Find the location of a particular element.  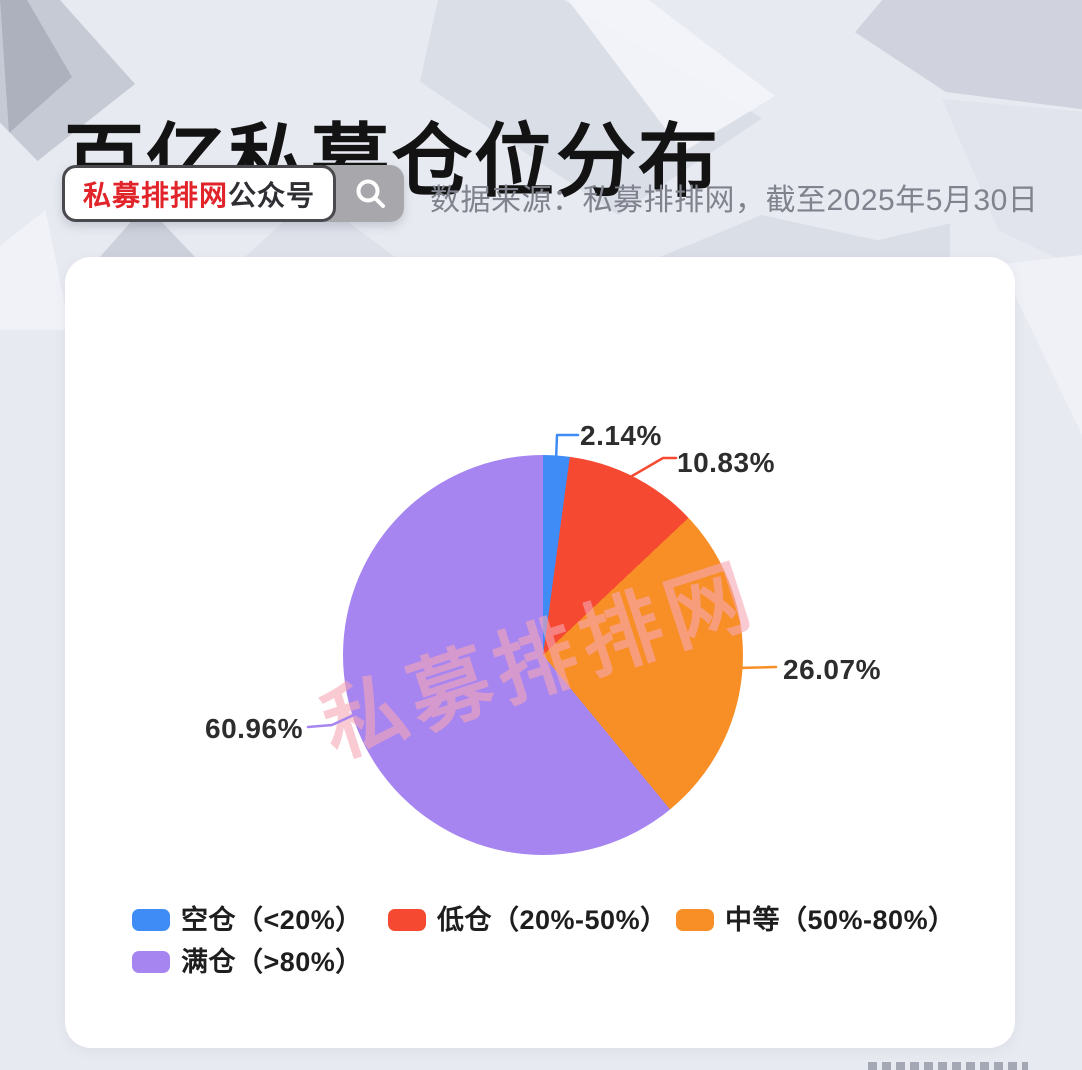

legend-label: 空仓（<20%） is located at coordinates (272, 920).